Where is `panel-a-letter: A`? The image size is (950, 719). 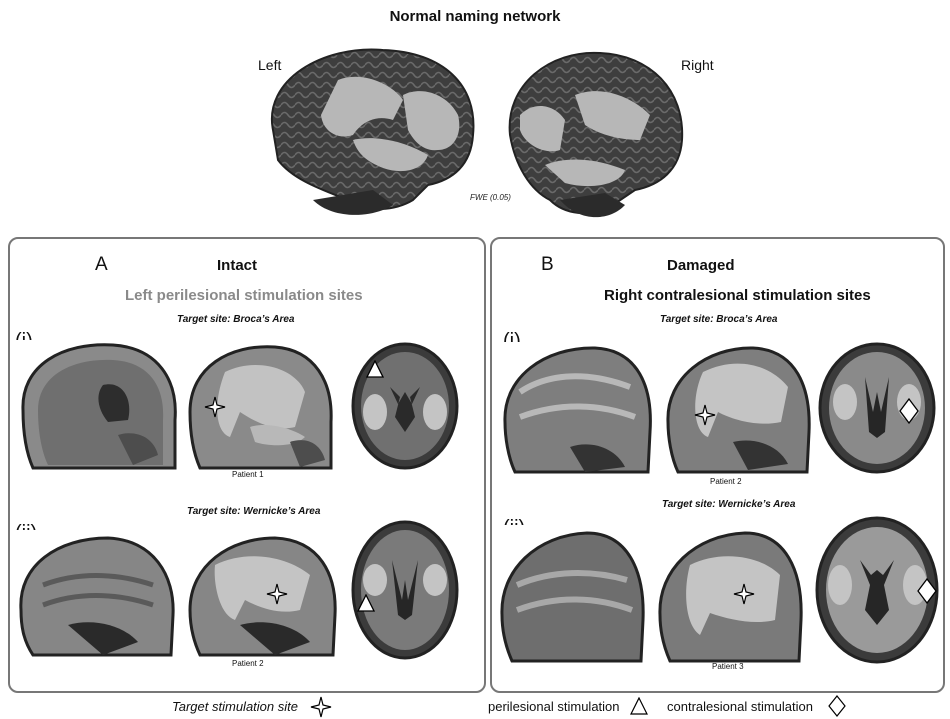 panel-a-letter: A is located at coordinates (101, 264).